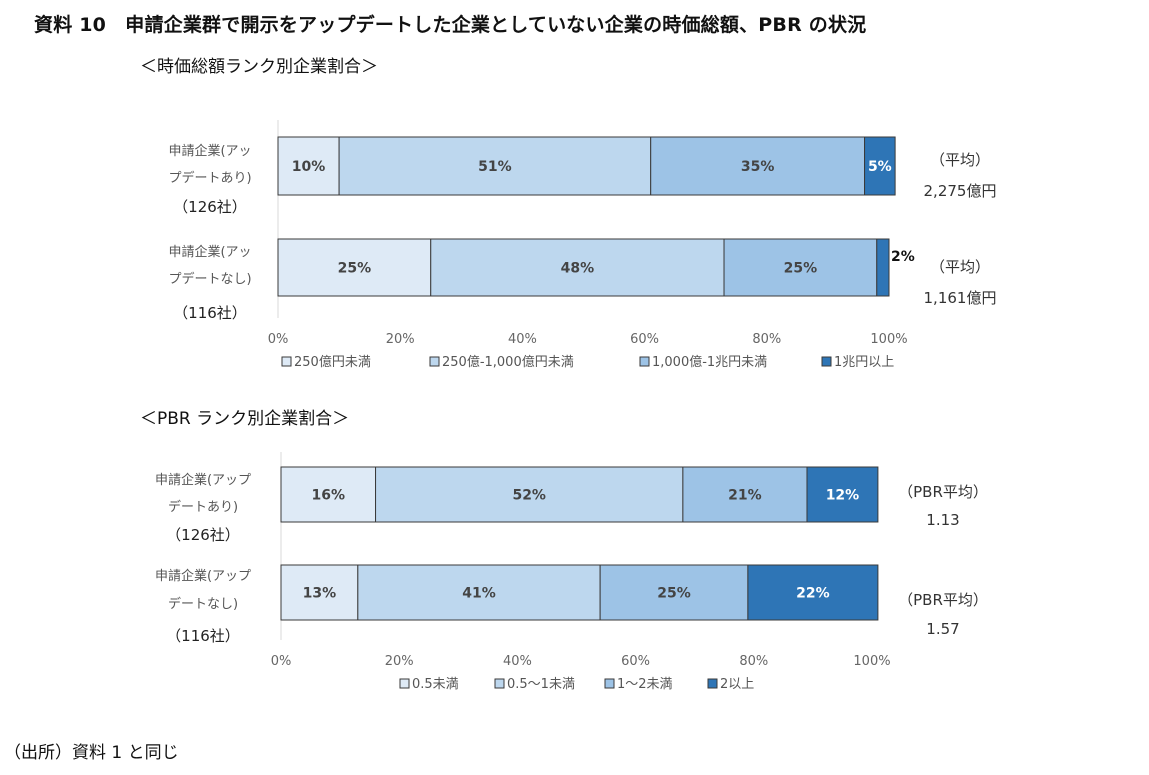 This screenshot has height=775, width=1149. I want to click on data-label: 35%, so click(758, 167).